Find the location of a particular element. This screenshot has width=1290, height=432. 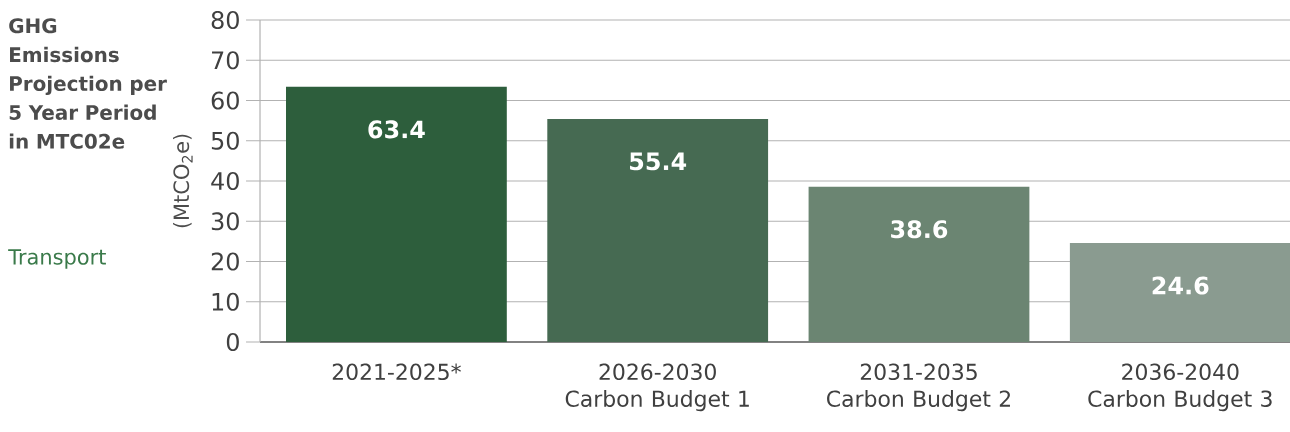

y-tick-label: 50 is located at coordinates (225, 140).